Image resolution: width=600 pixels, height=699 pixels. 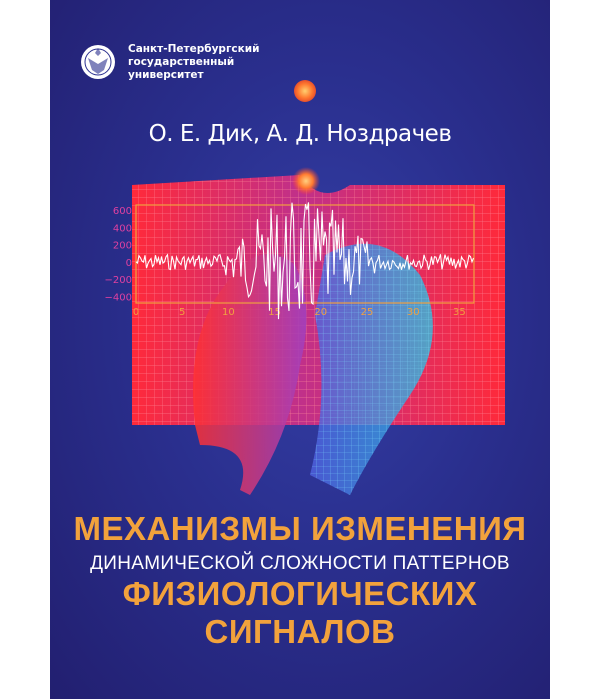 What do you see at coordinates (118, 280) in the screenshot?
I see `y-tick-label: −200` at bounding box center [118, 280].